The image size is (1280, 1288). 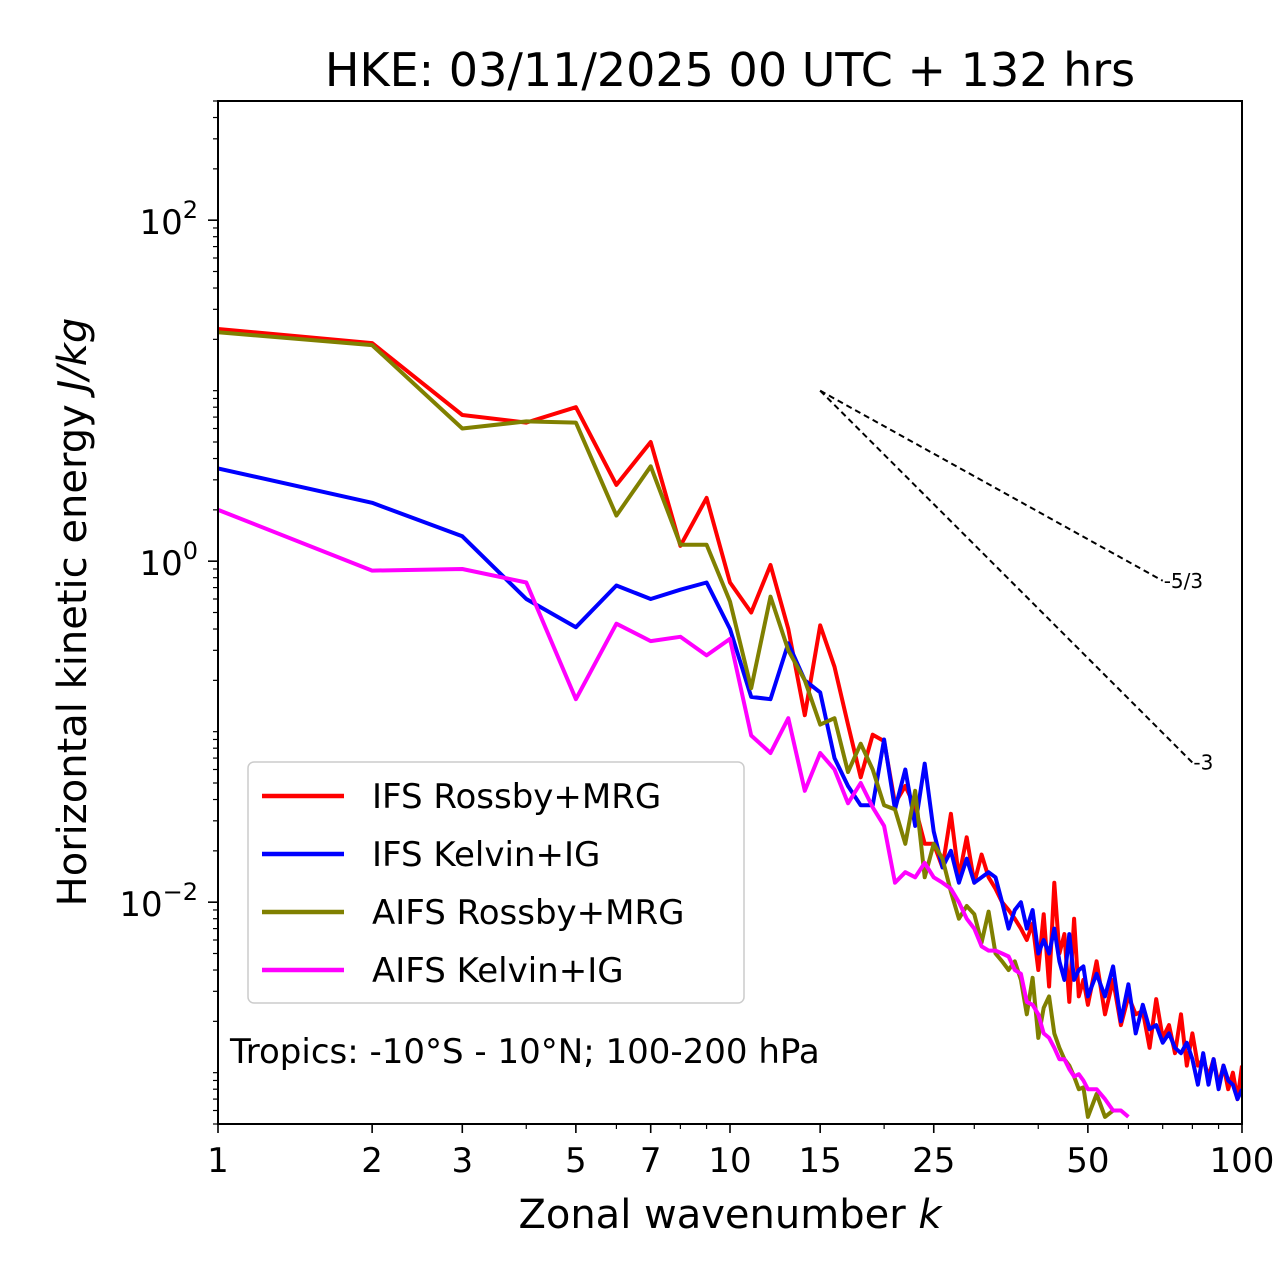 I want to click on x-tick-label: 3, so click(x=462, y=1161).